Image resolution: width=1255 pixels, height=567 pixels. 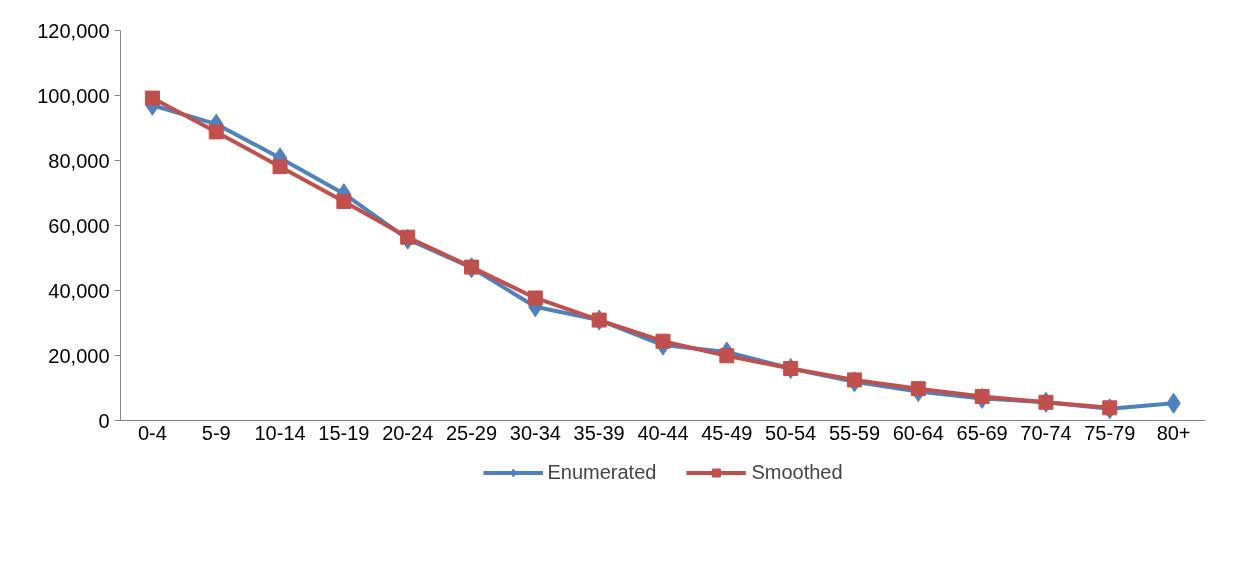 I want to click on y-tick-label: 80,000, so click(x=79, y=160).